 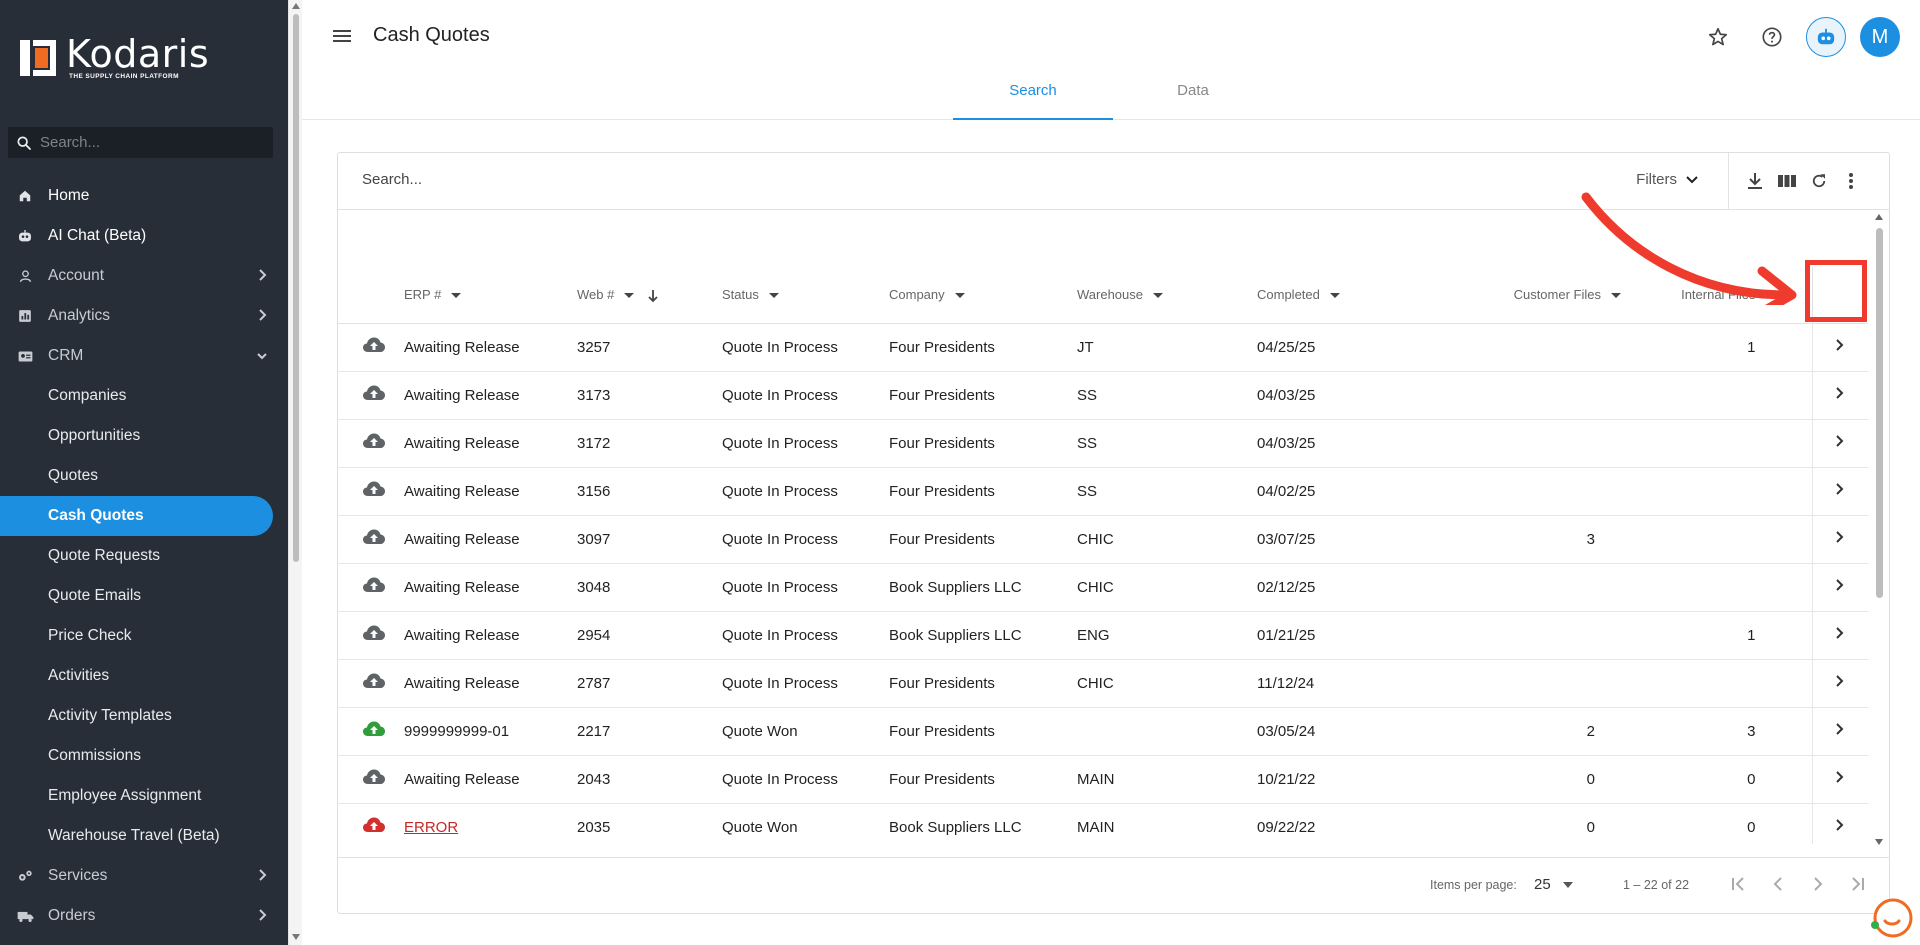 I want to click on sidebar-scrollbar-thumb, so click(x=296, y=288).